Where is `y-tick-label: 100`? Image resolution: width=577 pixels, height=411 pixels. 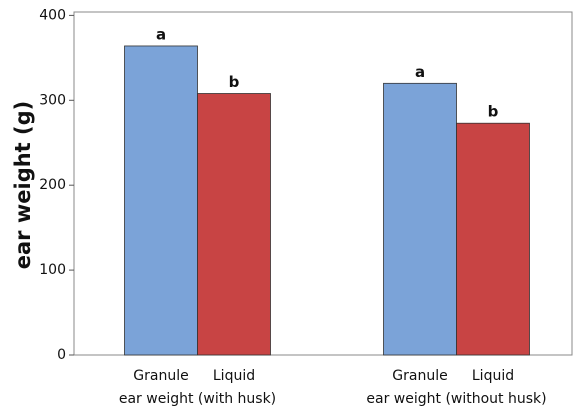
y-tick-label: 100 is located at coordinates (52, 270).